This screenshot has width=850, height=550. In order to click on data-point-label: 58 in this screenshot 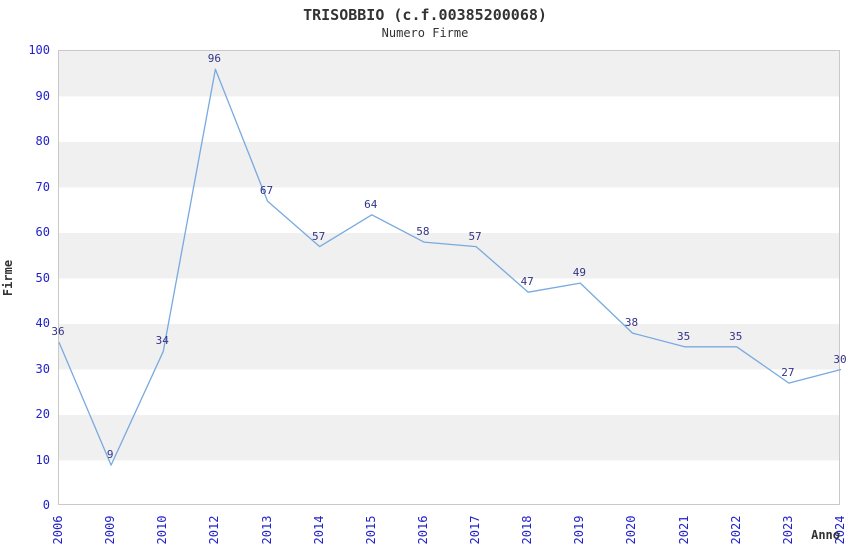, I will do `click(423, 232)`.